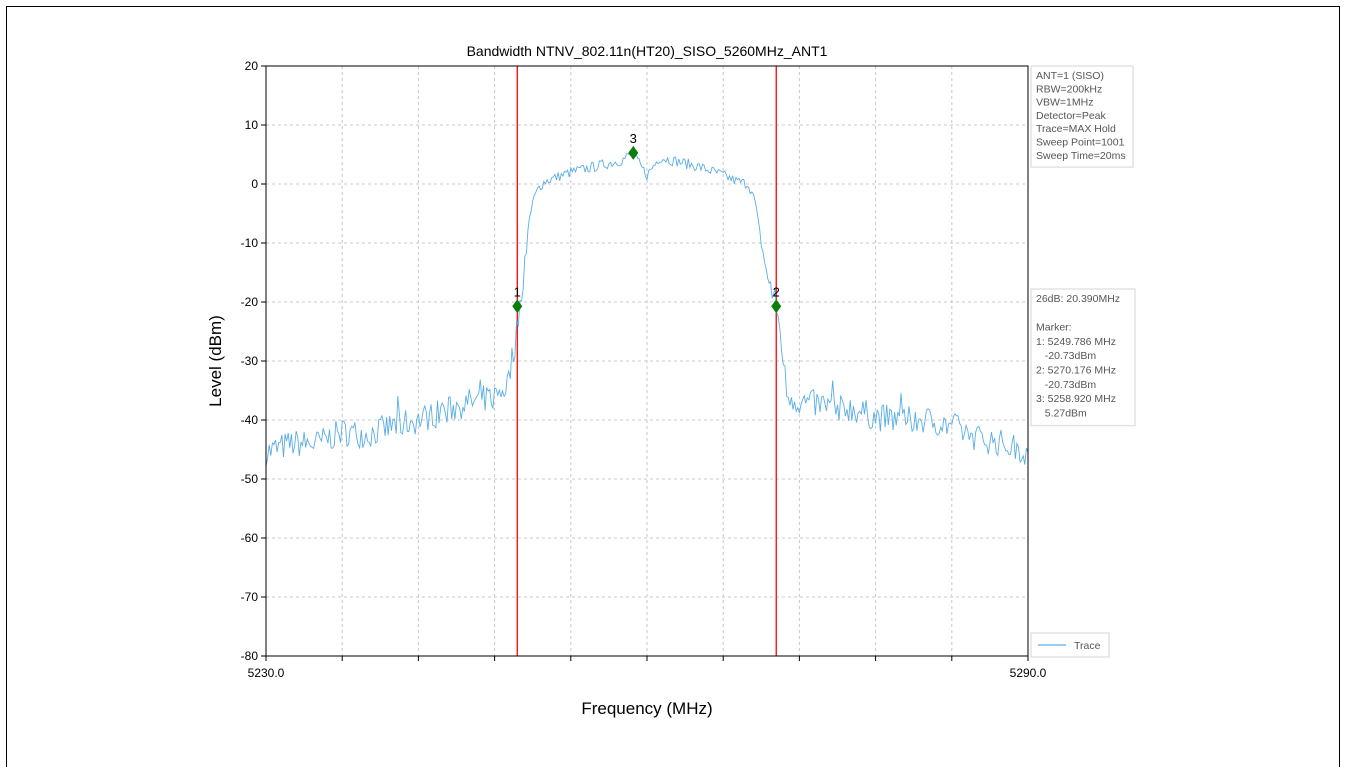 The width and height of the screenshot is (1348, 767). What do you see at coordinates (1064, 103) in the screenshot?
I see `info-line: VBW=1MHz` at bounding box center [1064, 103].